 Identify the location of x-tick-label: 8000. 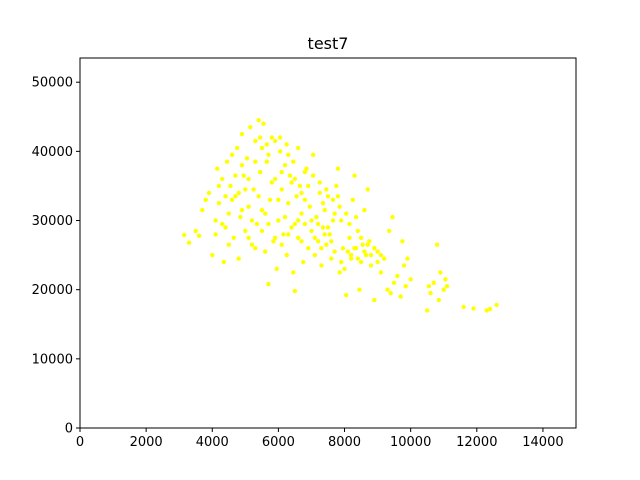
(344, 442).